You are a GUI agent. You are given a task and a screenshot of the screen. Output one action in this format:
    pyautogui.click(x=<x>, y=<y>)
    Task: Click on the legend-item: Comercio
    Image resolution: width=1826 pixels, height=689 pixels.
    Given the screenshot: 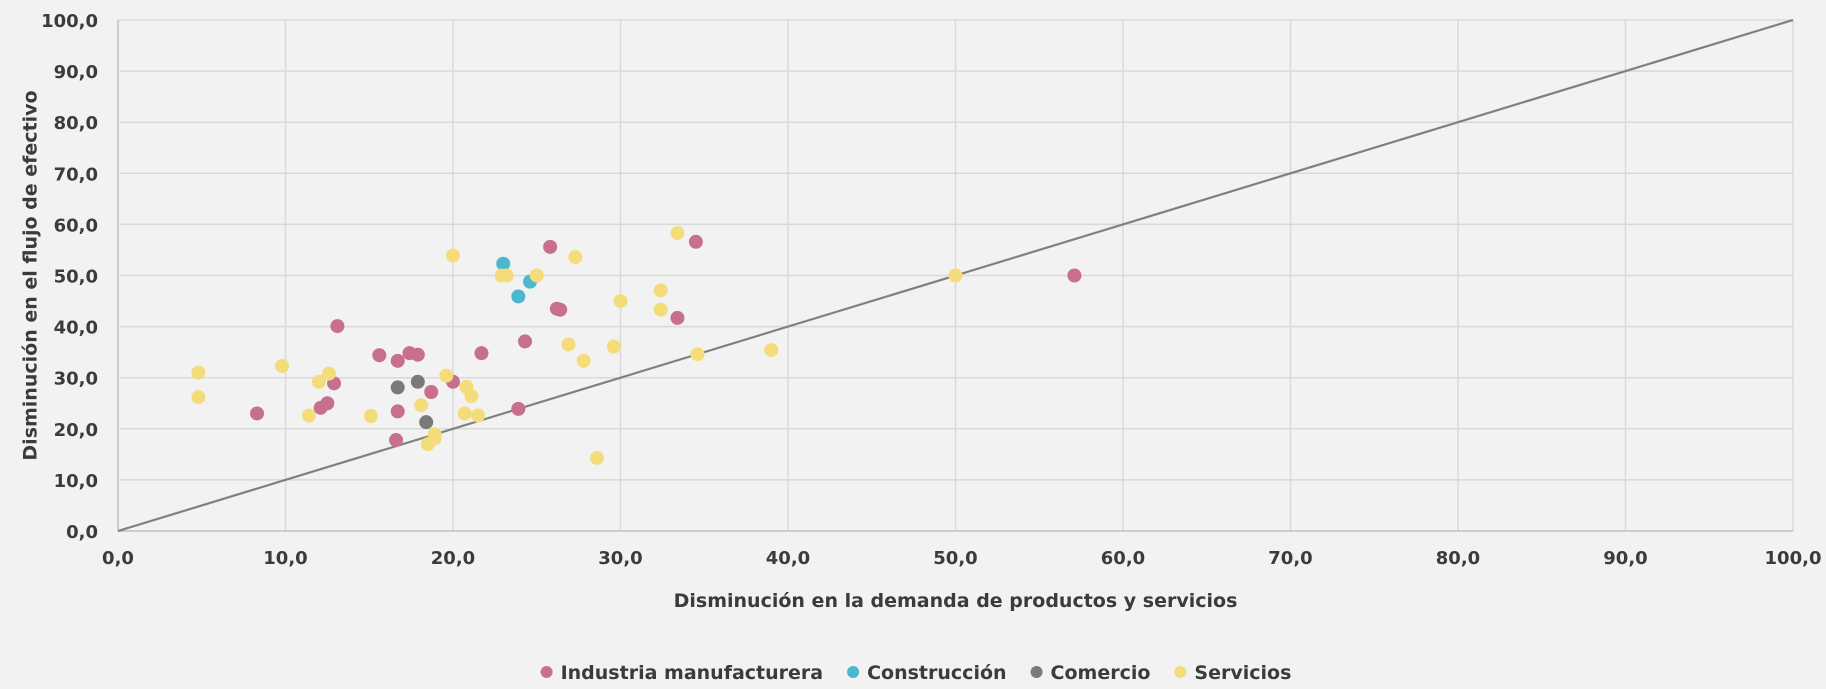 What is the action you would take?
    pyautogui.click(x=1090, y=673)
    